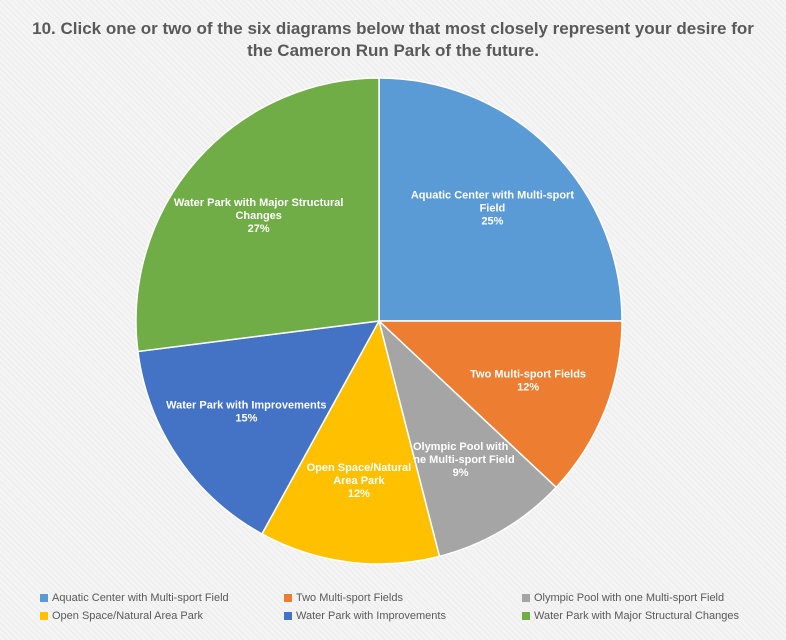  What do you see at coordinates (140, 598) in the screenshot?
I see `legend-label-0: Aquatic Center with Multi-sport Field` at bounding box center [140, 598].